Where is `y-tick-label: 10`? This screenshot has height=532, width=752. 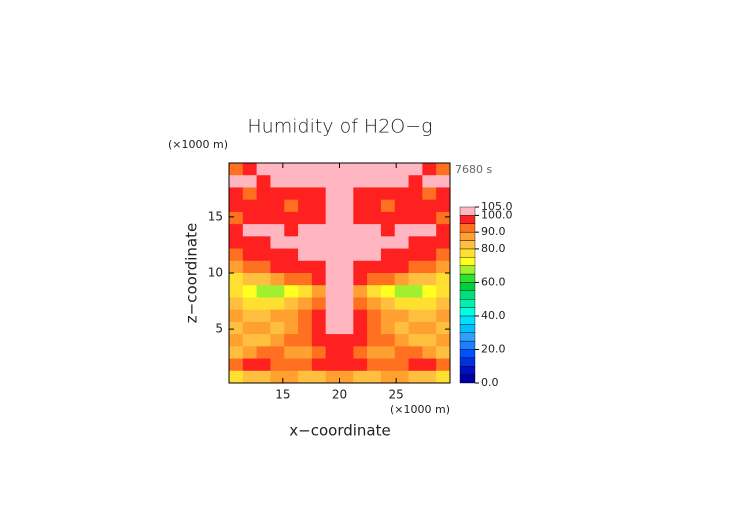
y-tick-label: 10 is located at coordinates (215, 273).